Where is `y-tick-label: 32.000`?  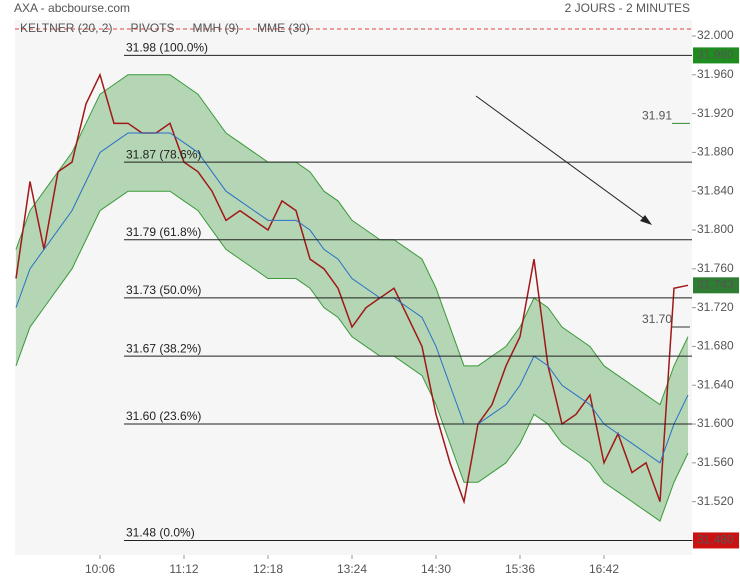 y-tick-label: 32.000 is located at coordinates (715, 35).